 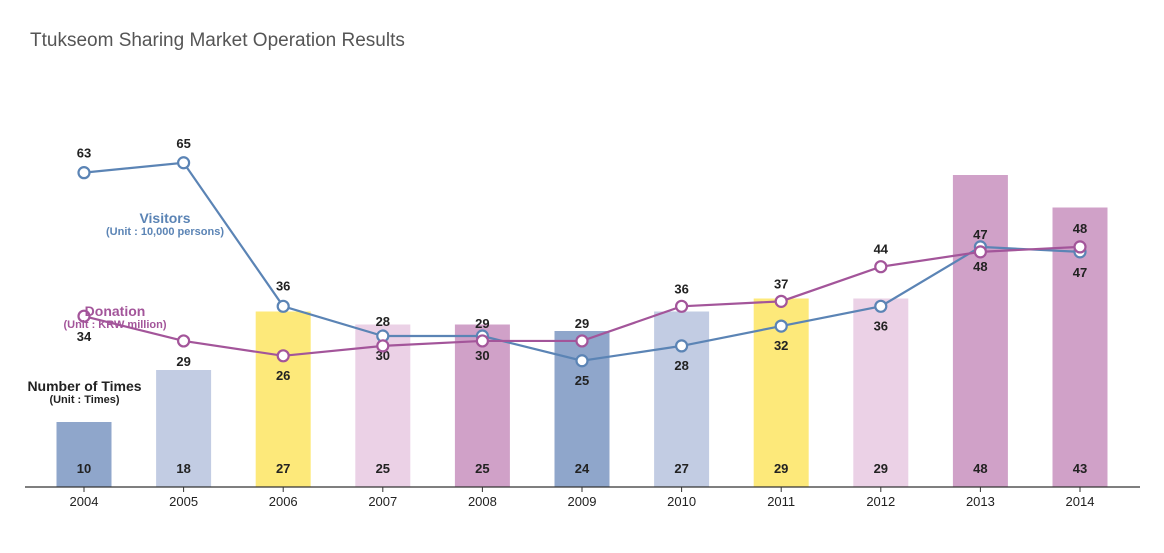 What do you see at coordinates (165, 232) in the screenshot?
I see `visitors-series-unit: (Unit : 10,000 persons)` at bounding box center [165, 232].